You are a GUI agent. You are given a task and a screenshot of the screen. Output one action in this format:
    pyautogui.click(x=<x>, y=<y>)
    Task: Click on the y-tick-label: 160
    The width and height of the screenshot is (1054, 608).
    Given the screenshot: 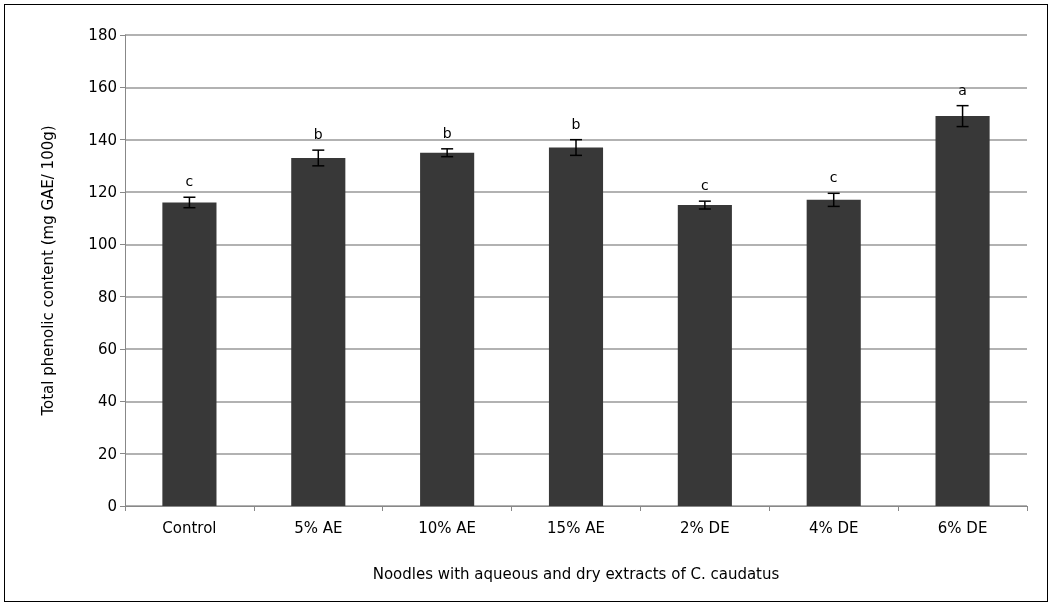 What is the action you would take?
    pyautogui.click(x=102, y=87)
    